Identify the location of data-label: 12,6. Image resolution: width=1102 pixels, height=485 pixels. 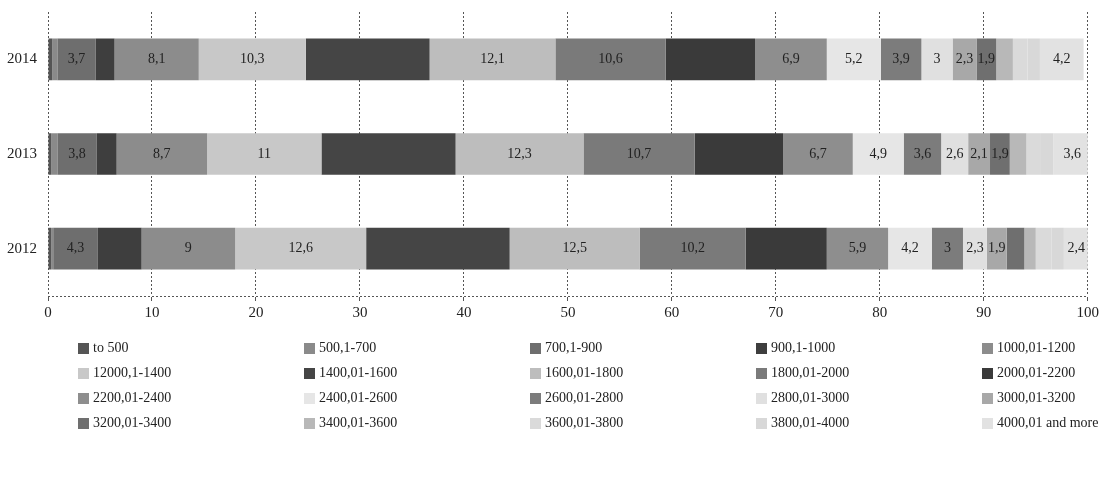
(300, 248).